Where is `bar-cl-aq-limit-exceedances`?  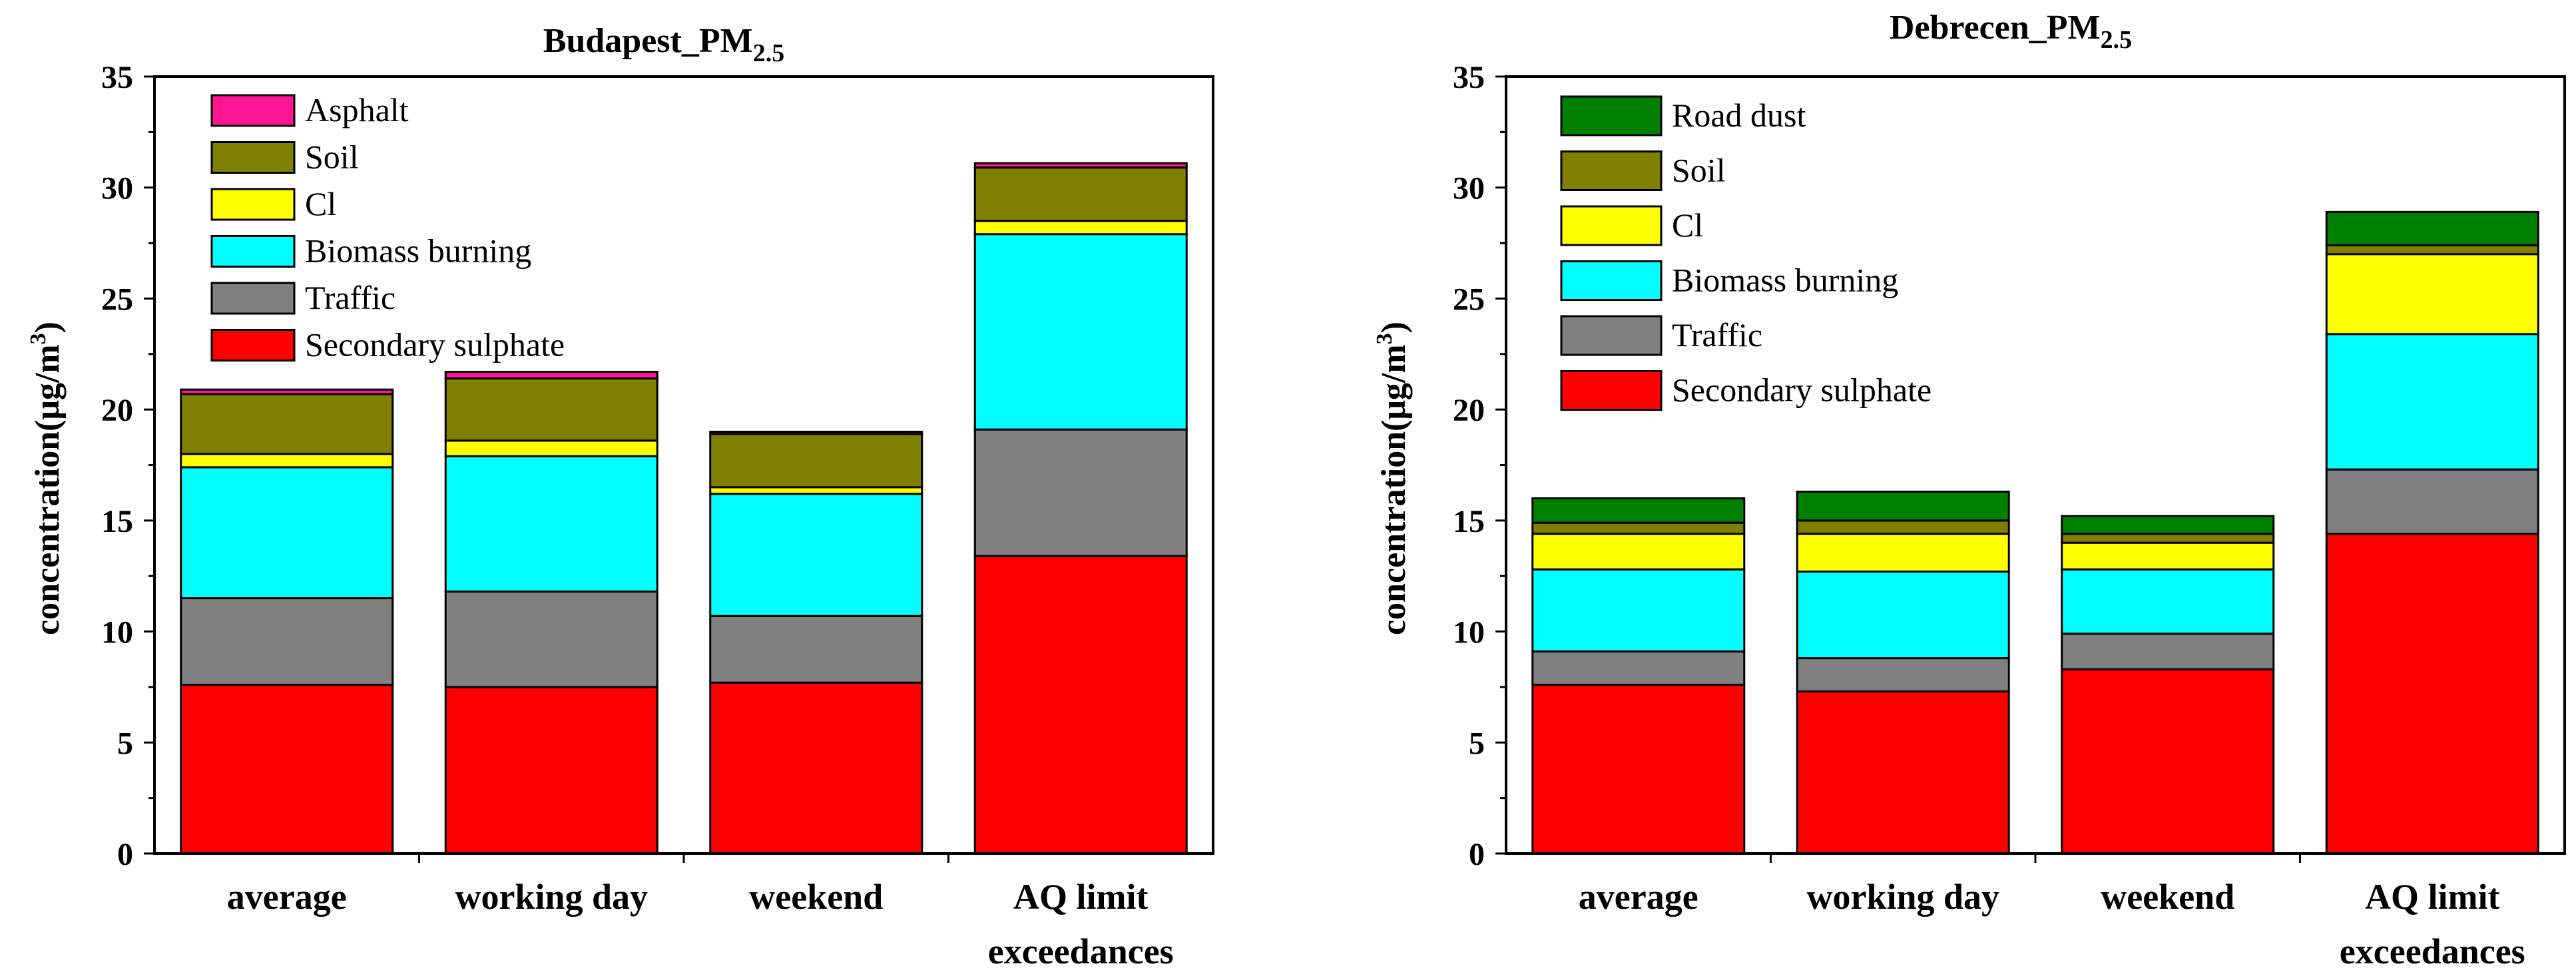
bar-cl-aq-limit-exceedances is located at coordinates (1080, 228).